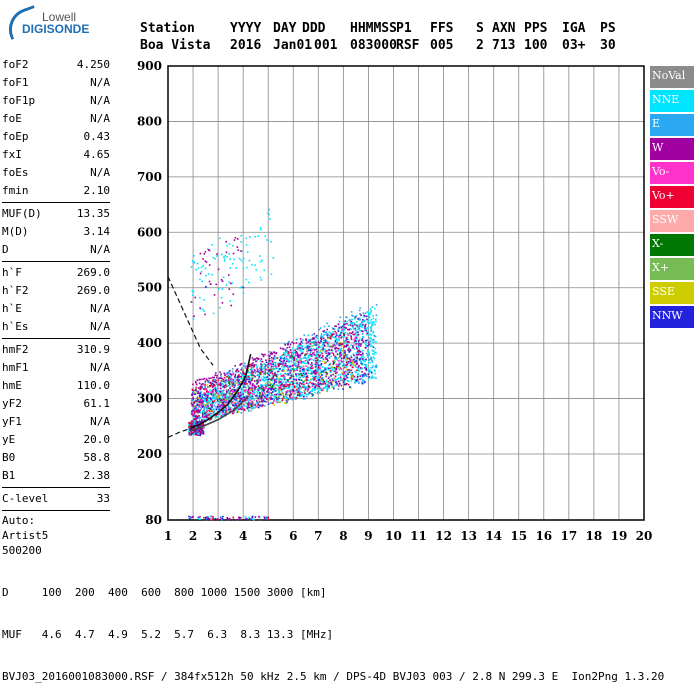 The width and height of the screenshot is (700, 698). What do you see at coordinates (56, 458) in the screenshot?
I see `param-row: B0 58.8` at bounding box center [56, 458].